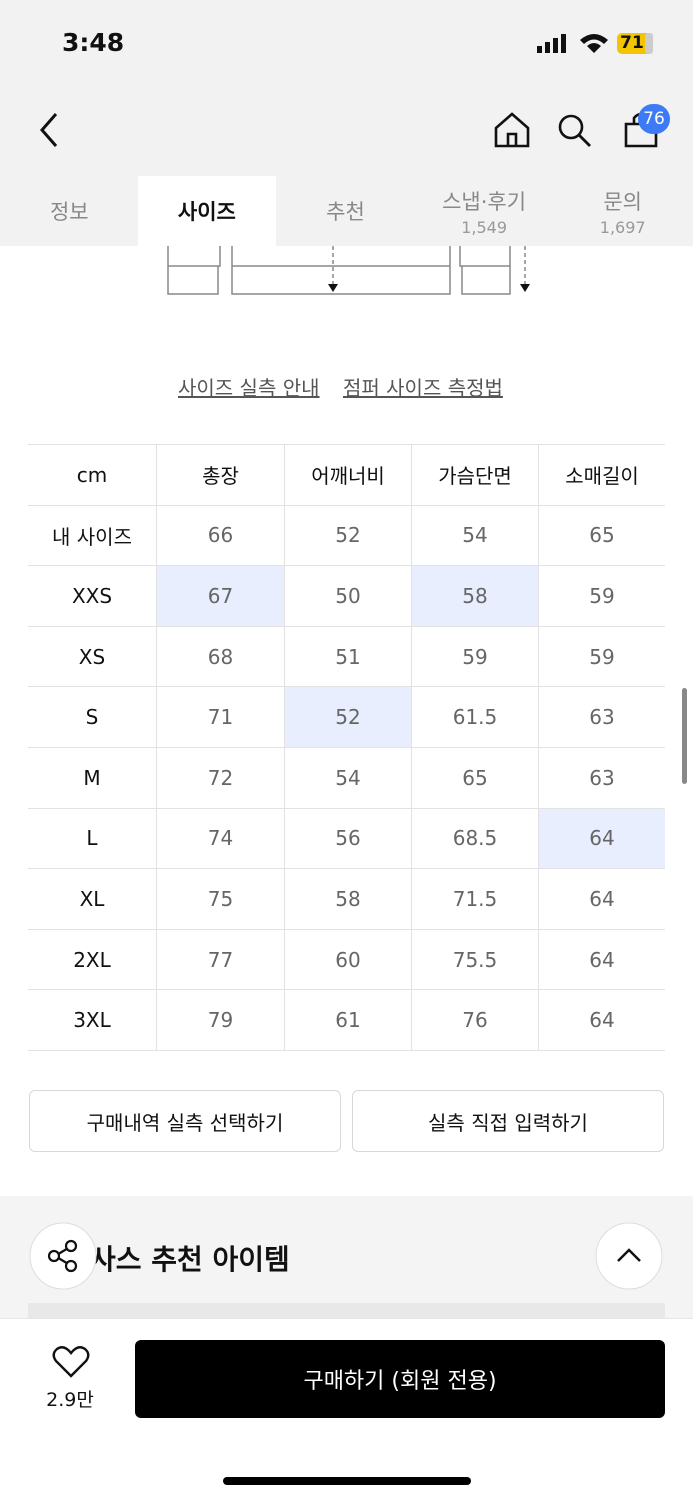 The image size is (693, 1500). Describe the element at coordinates (475, 960) in the screenshot. I see `table-cell: 75.5` at that location.